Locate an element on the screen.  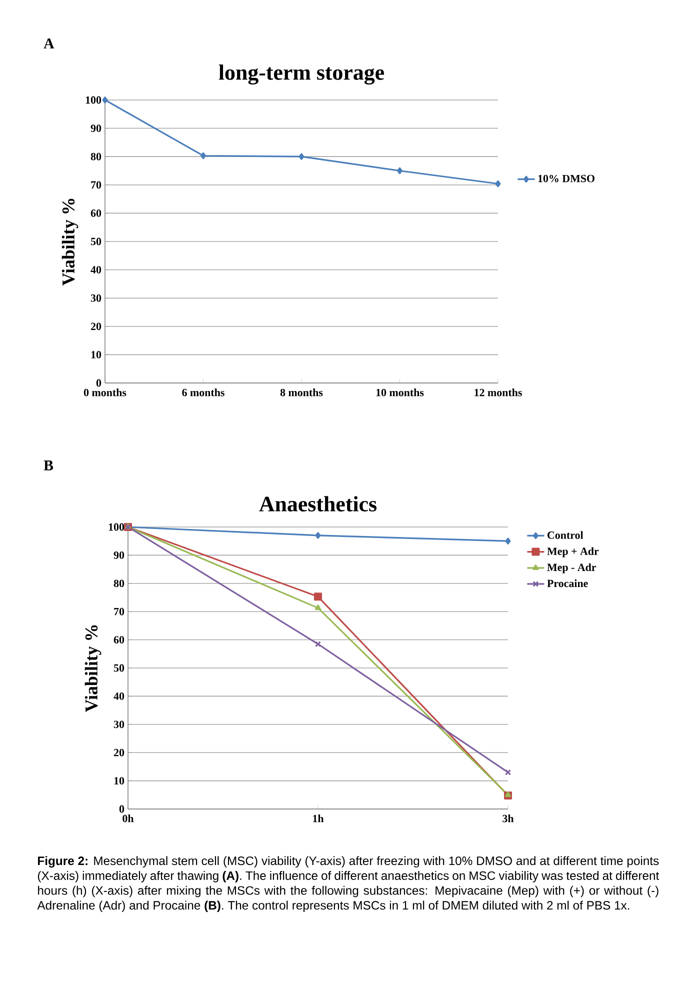
text: Figure 2: Mesenchymal stem cell (MSC) viability (Y-axis) after freezing with 10% DMSO and at different time points (X-axis) immediately after thawing (A). The influence of different anaesthetics on MSC viability was tested at different hours (h) (X-axis) after mixing the MSCs with the following substances: Mepivacaine (Mep) with (+) or without (-) Adrenaline (Adr) and Procaine (B). The control represents MSCs in 1 ml of DMEM diluted with 2 ml of PBS 1x. is located at coordinates (348, 884).